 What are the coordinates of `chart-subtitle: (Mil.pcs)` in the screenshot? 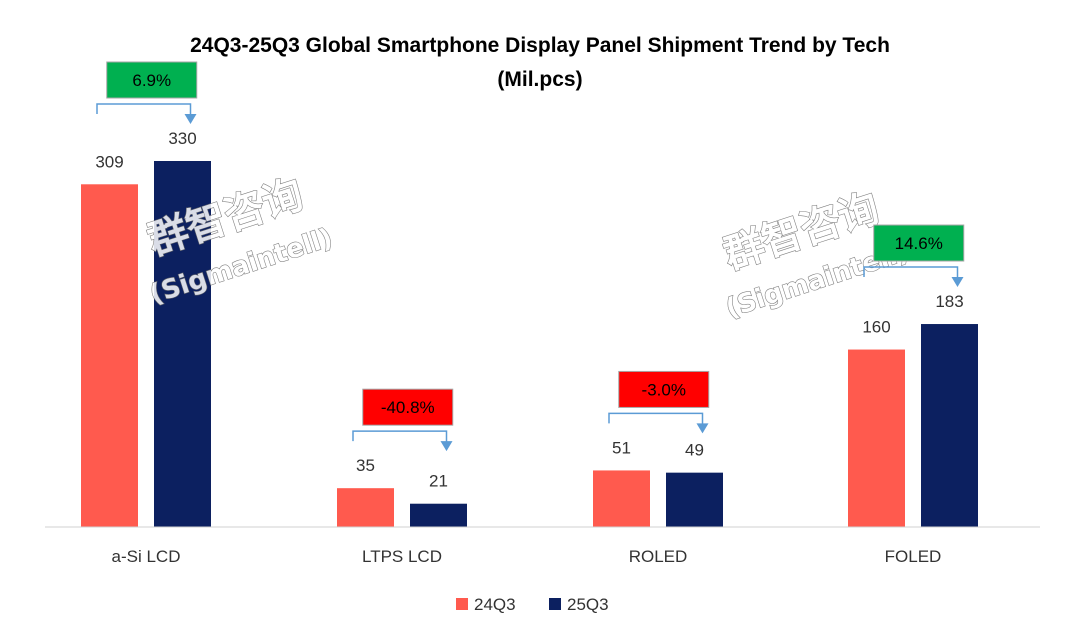 It's located at (539, 79).